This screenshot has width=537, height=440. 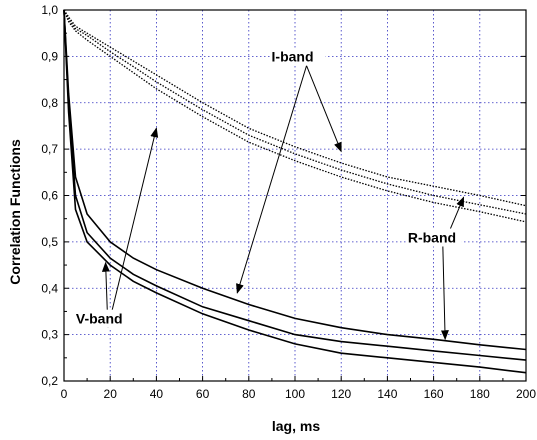 What do you see at coordinates (49, 56) in the screenshot?
I see `y-tick-label: 0,9` at bounding box center [49, 56].